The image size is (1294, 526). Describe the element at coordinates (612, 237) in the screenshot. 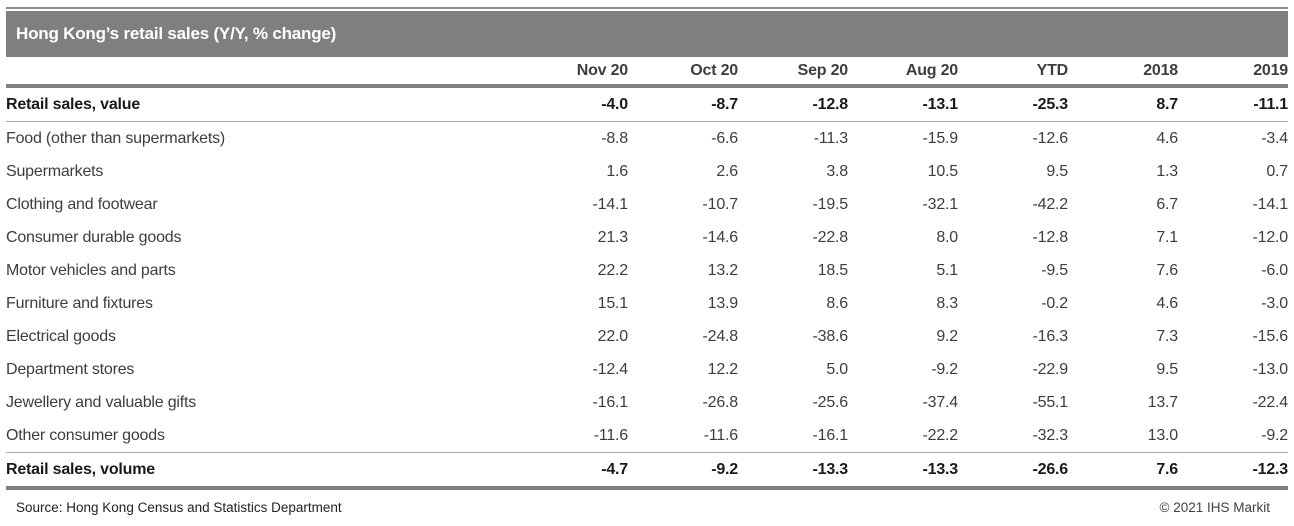

I see `cell-value: 21.3` at that location.